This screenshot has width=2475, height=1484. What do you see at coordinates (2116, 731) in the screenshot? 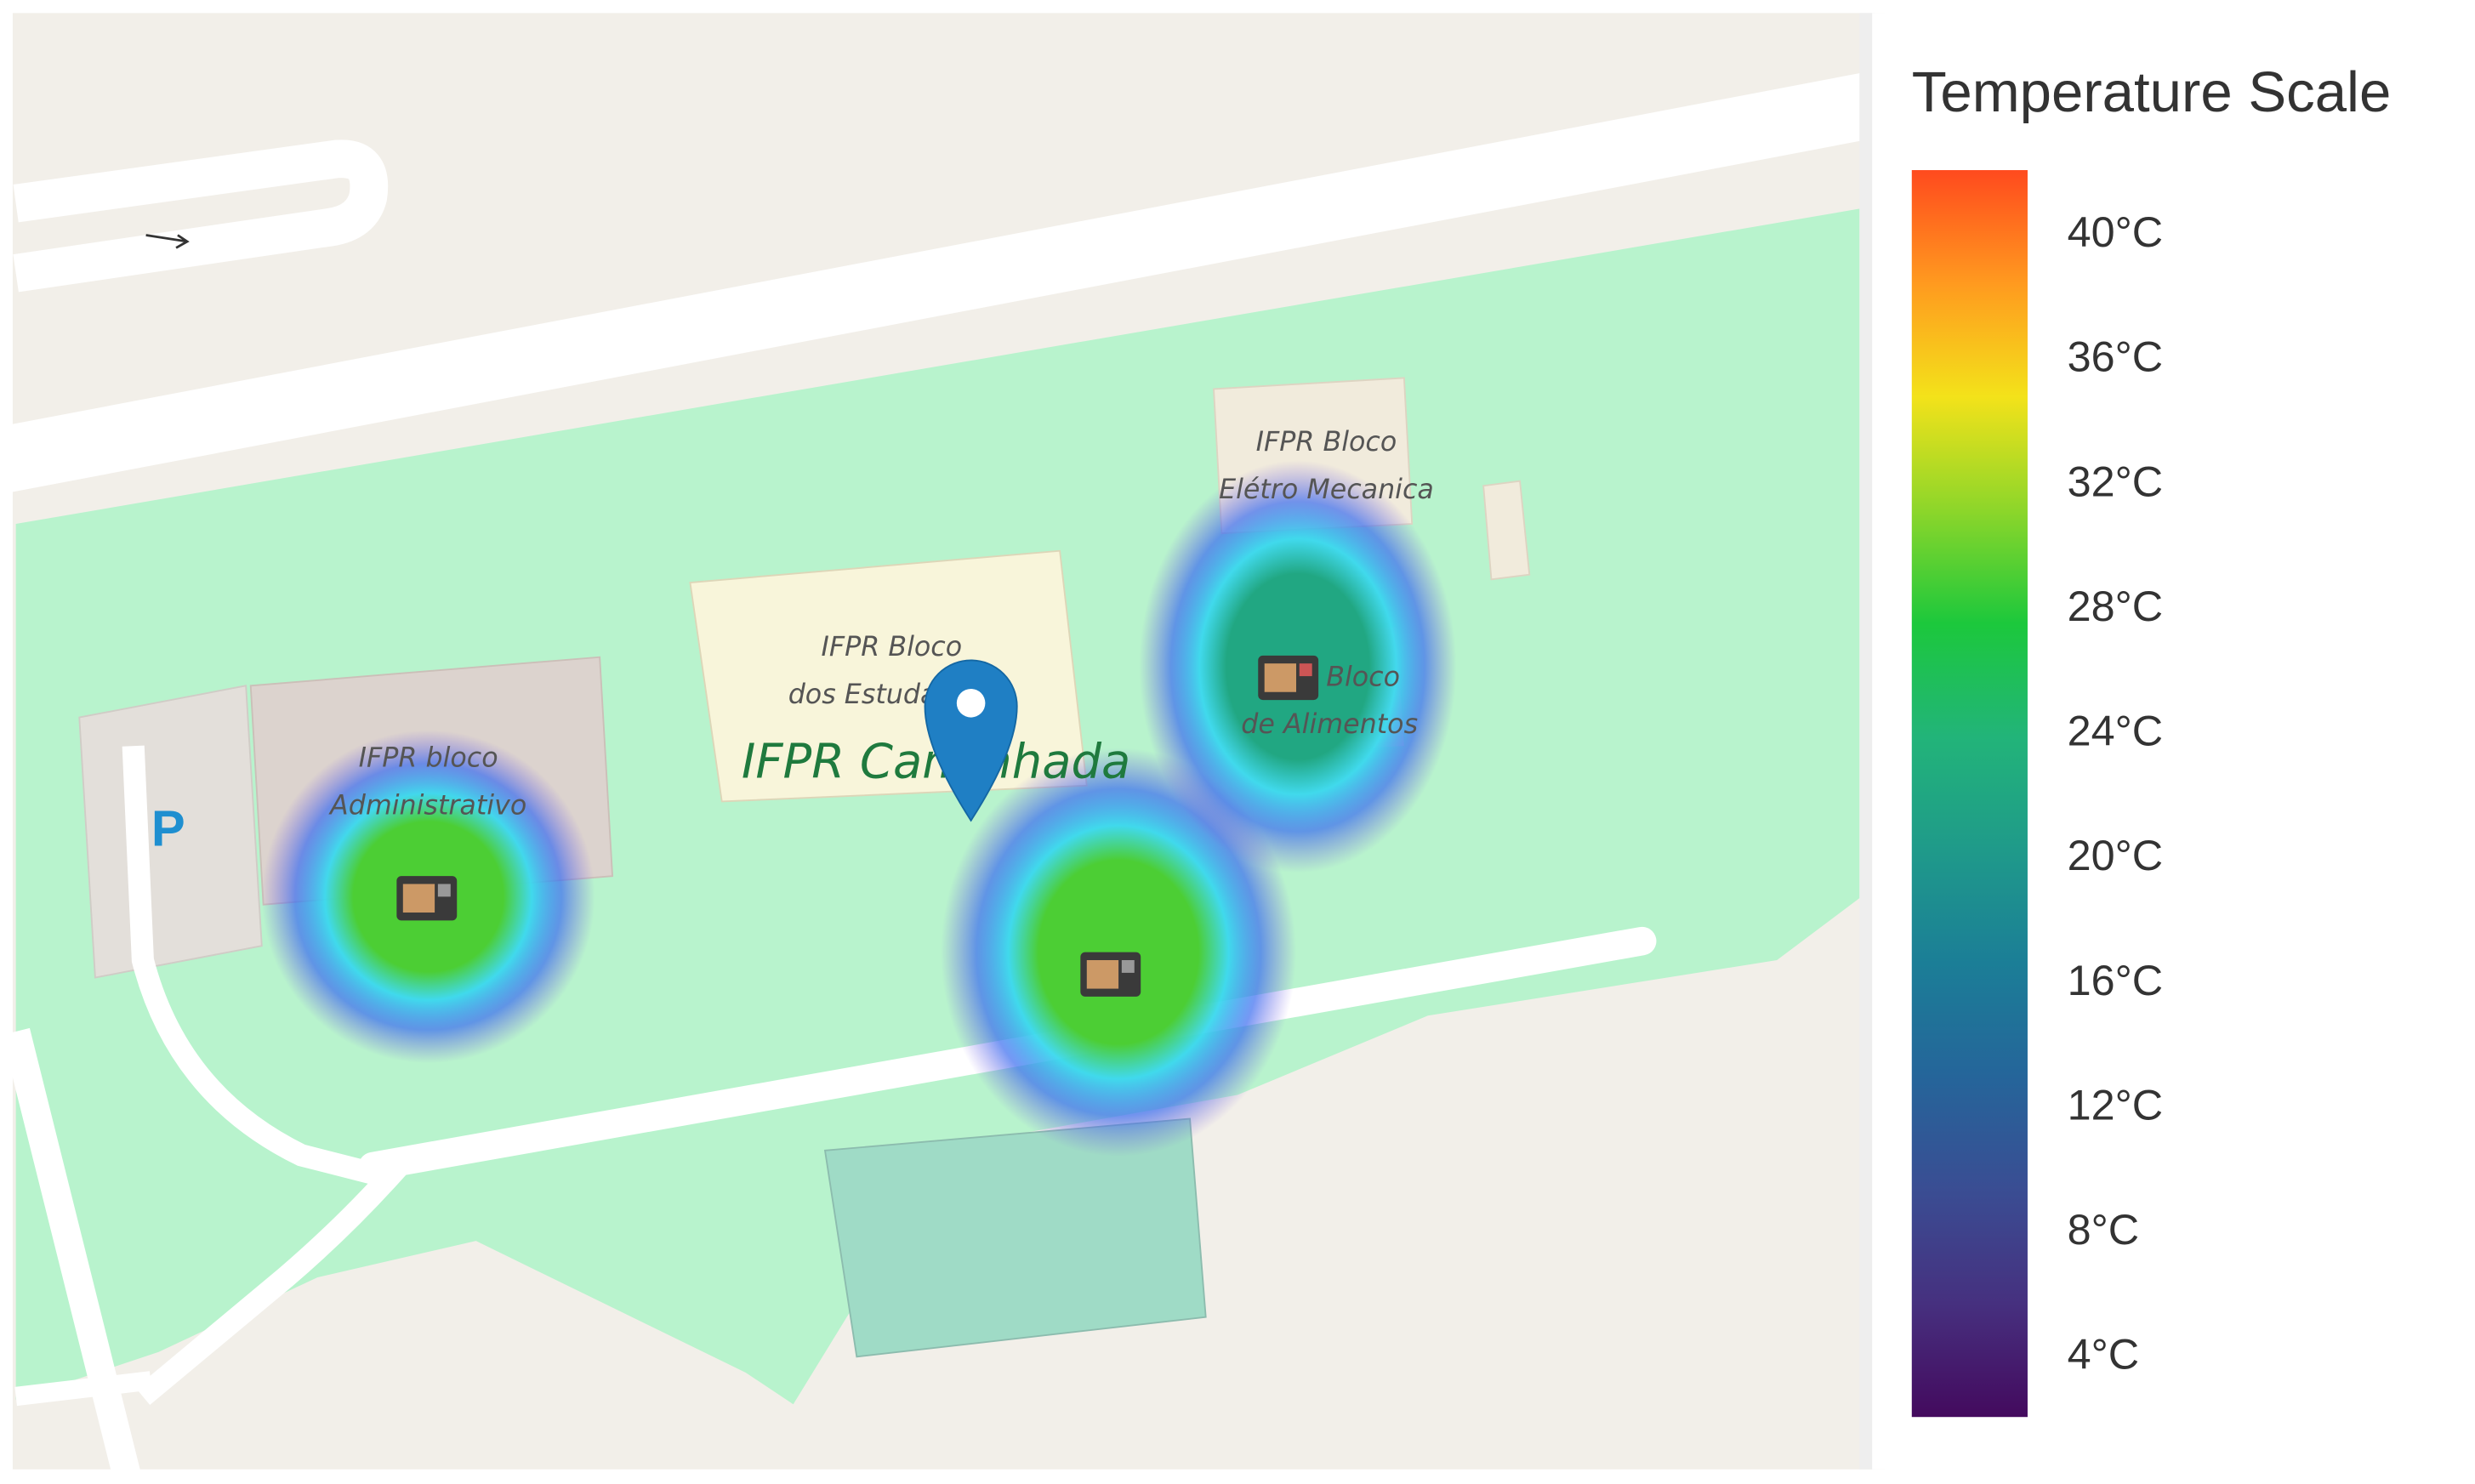
I see `tick-label: 24°C` at bounding box center [2116, 731].